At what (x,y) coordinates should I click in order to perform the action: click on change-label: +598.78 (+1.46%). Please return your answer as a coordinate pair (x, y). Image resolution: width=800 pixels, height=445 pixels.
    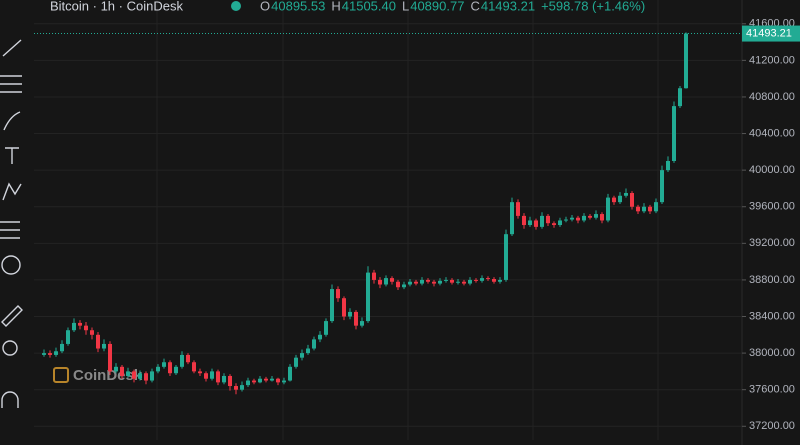
    Looking at the image, I should click on (593, 6).